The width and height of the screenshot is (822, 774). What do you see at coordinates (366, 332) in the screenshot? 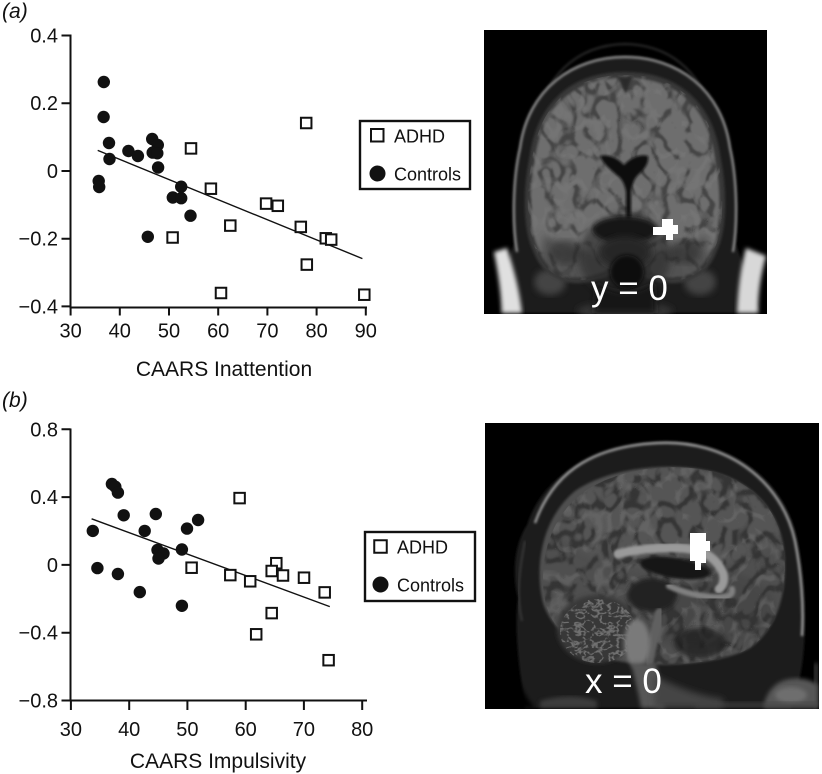
I see `svg-text: 90` at bounding box center [366, 332].